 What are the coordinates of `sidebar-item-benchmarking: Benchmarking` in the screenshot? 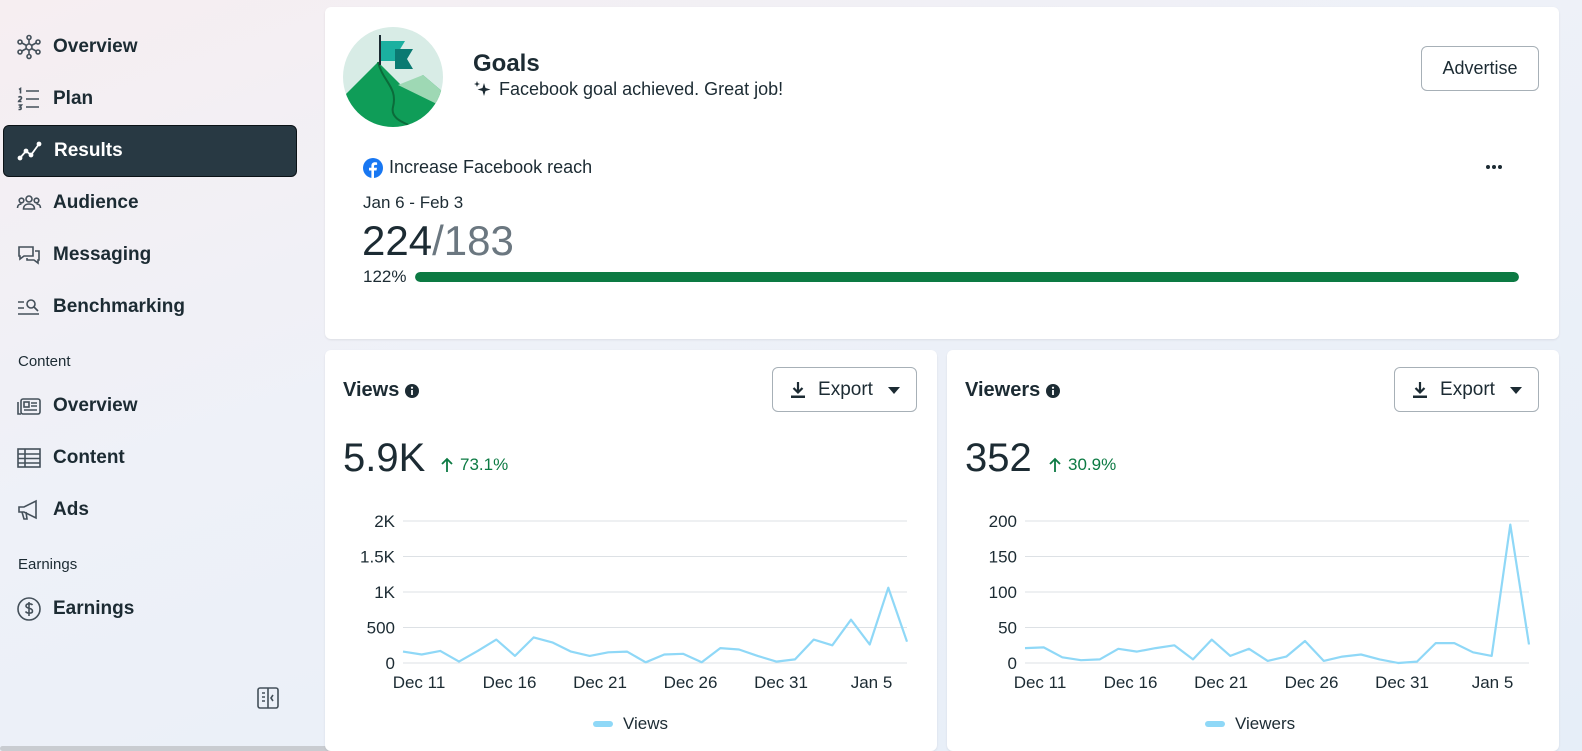 It's located at (150, 307).